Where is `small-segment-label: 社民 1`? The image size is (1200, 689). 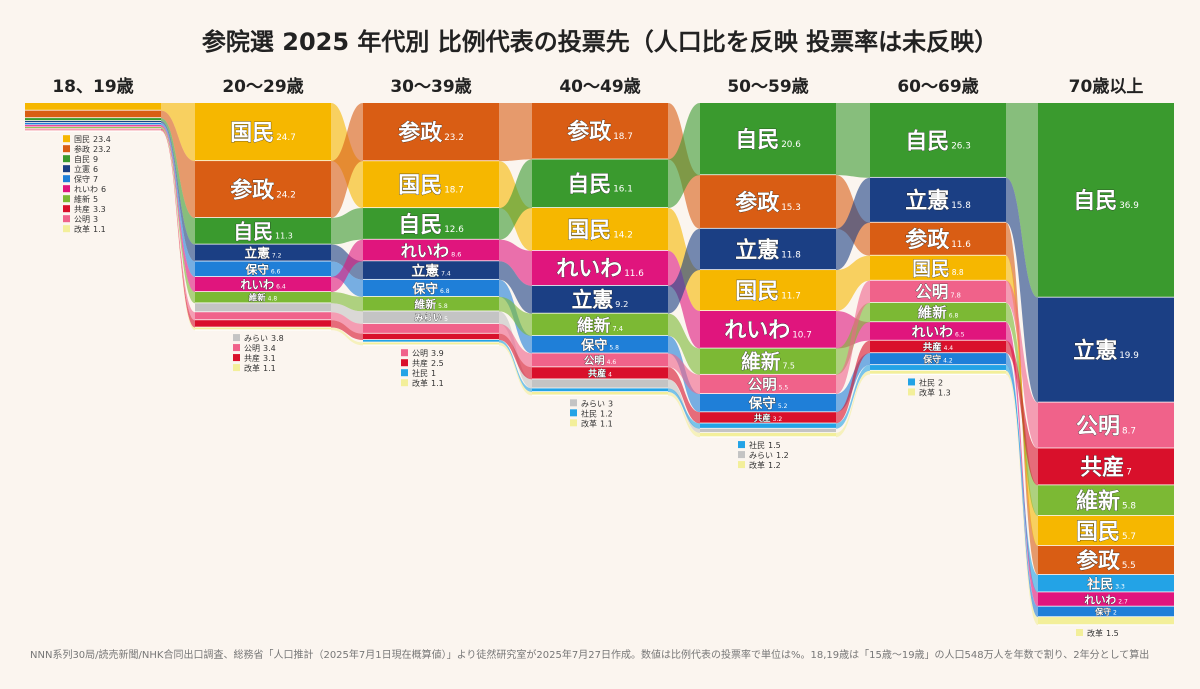 small-segment-label: 社民 1 is located at coordinates (424, 373).